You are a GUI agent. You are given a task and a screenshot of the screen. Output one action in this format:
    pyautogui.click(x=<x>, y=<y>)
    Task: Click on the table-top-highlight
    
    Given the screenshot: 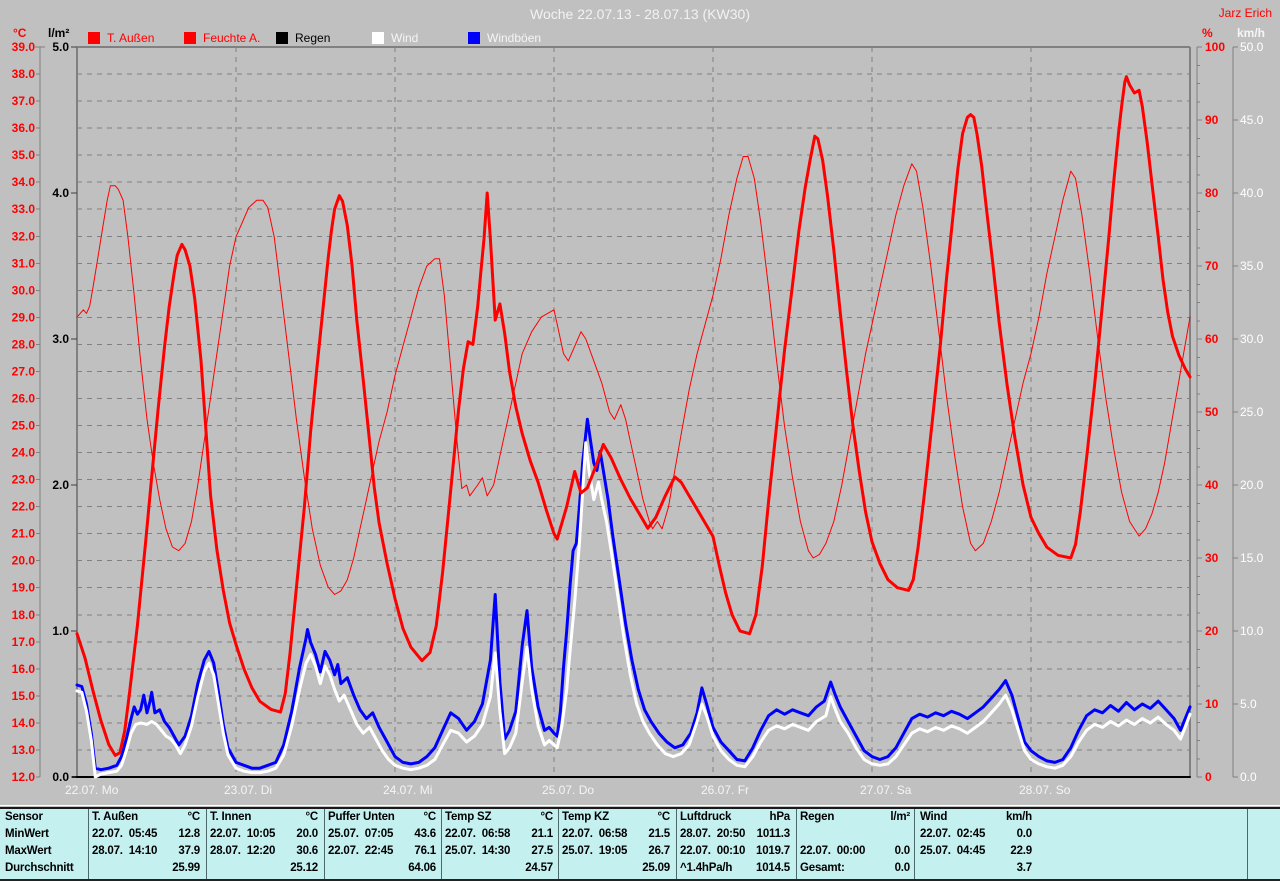 What is the action you would take?
    pyautogui.click(x=640, y=805)
    